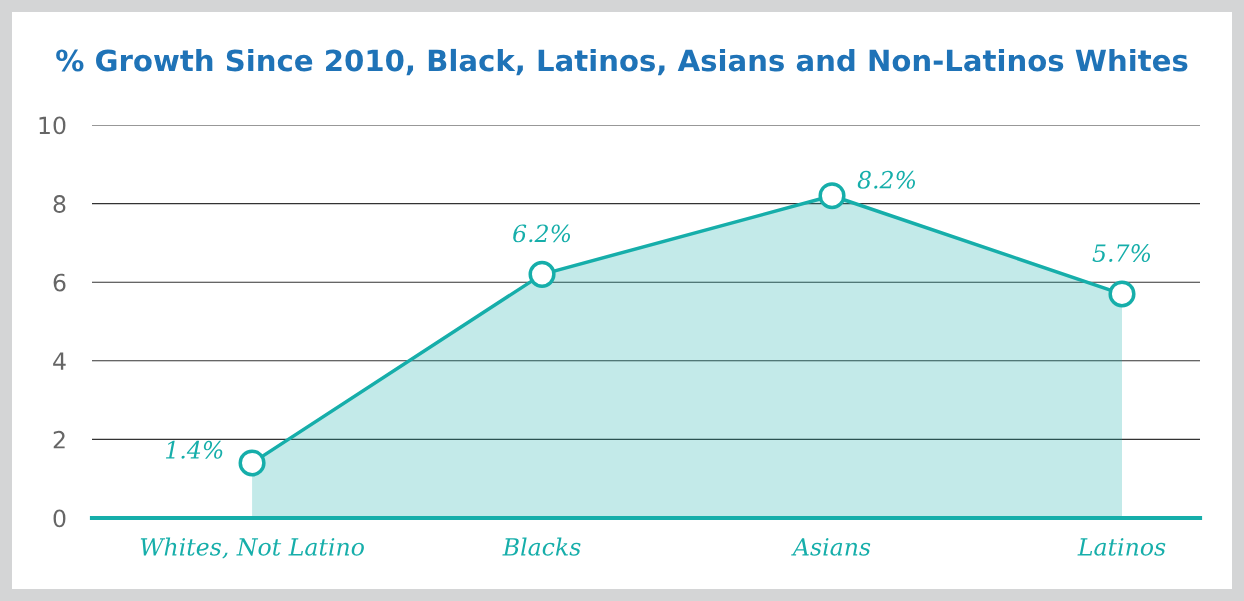  Describe the element at coordinates (194, 449) in the screenshot. I see `data-label: 1.4%` at that location.